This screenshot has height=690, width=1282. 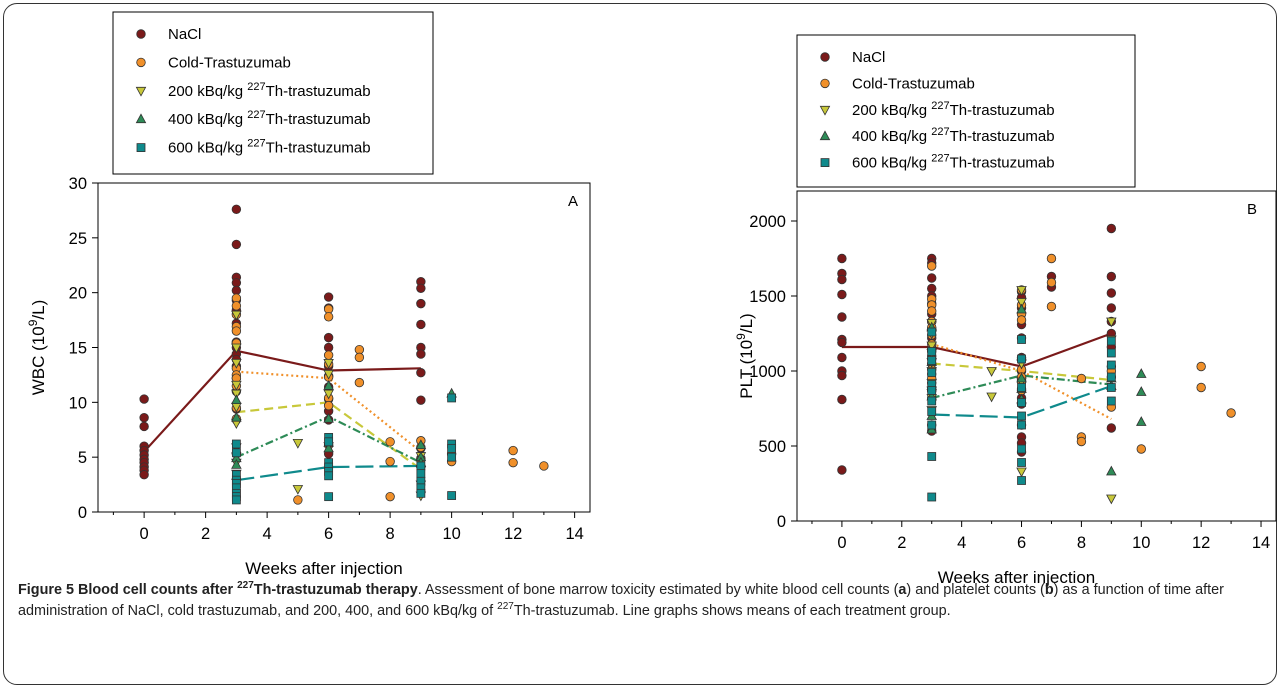 What do you see at coordinates (767, 372) in the screenshot?
I see `y-tick-label: 1000` at bounding box center [767, 372].